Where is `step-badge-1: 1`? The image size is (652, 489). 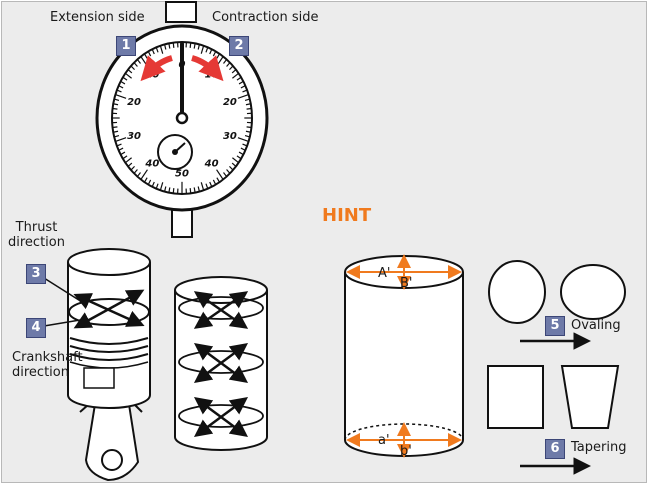 step-badge-1: 1 is located at coordinates (126, 46).